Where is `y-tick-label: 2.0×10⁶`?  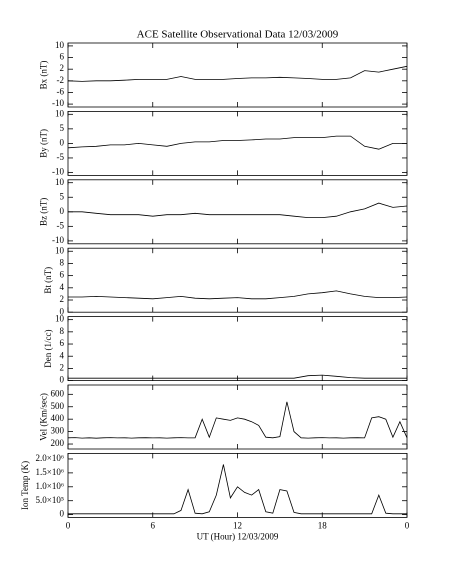
y-tick-label: 2.0×10⁶ is located at coordinates (50, 458).